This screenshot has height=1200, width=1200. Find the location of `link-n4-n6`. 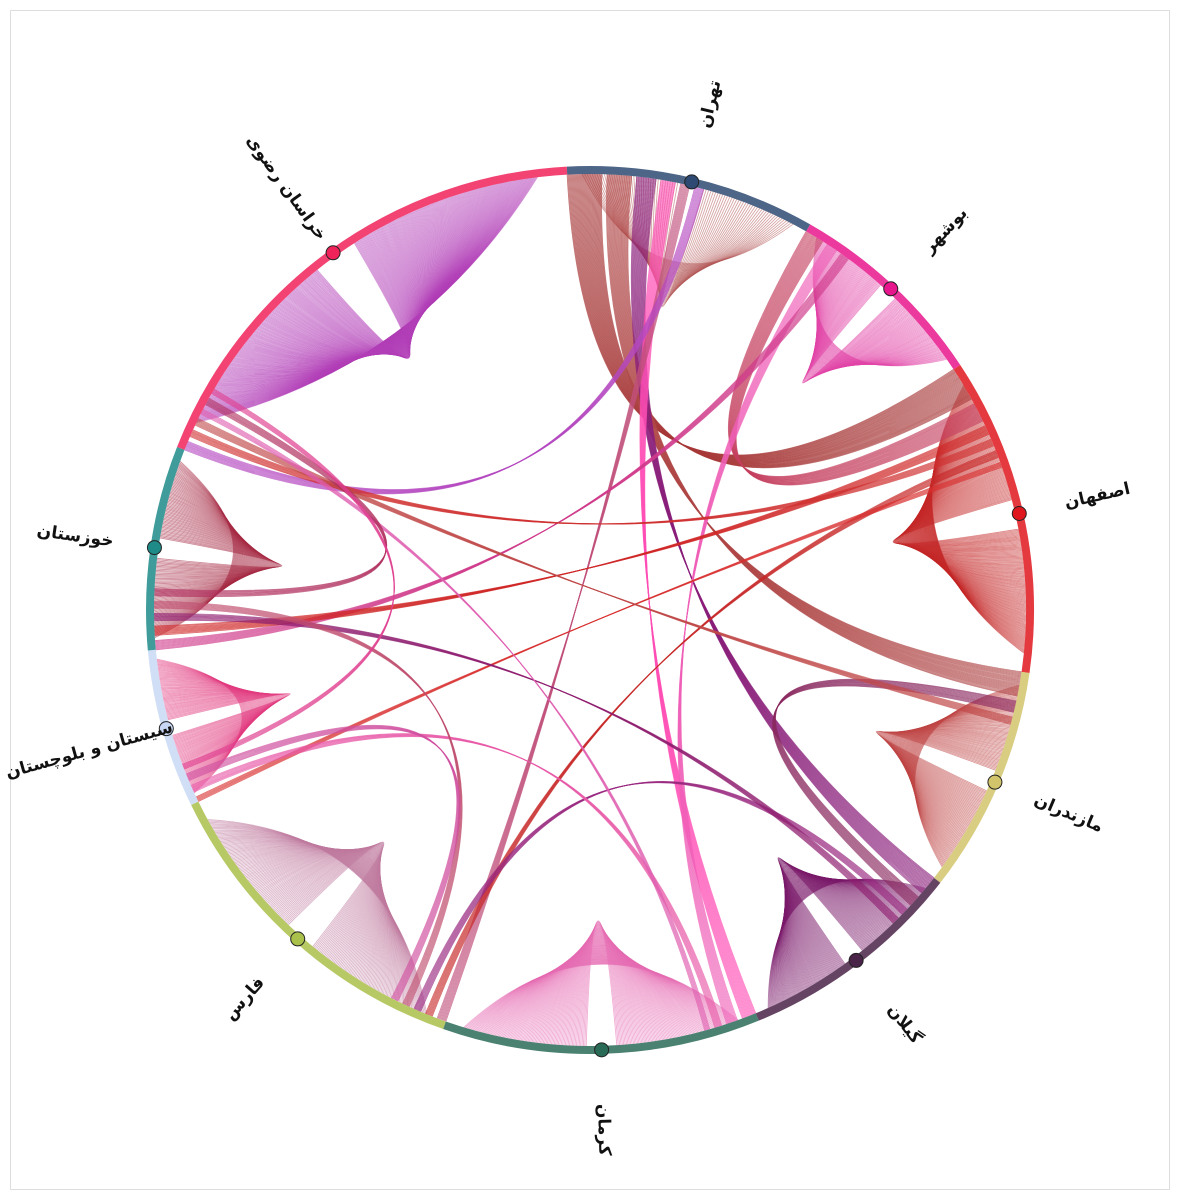

link-n4-n6 is located at coordinates (660, 896).